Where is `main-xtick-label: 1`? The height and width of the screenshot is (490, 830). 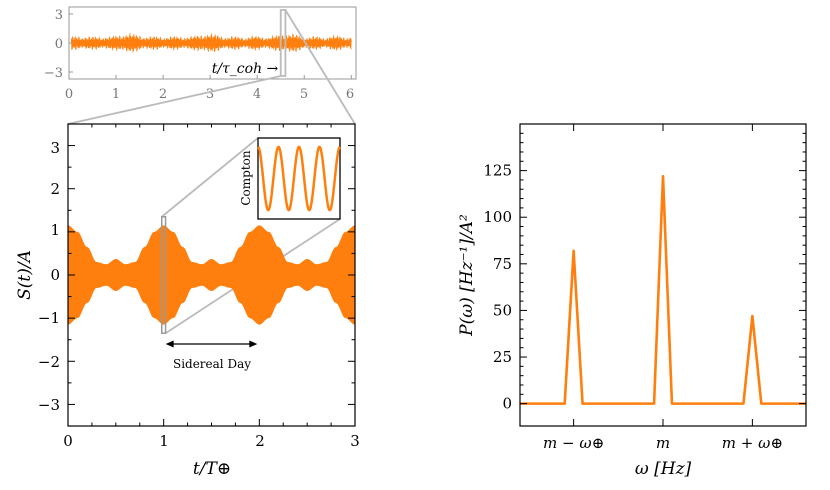 main-xtick-label: 1 is located at coordinates (164, 441).